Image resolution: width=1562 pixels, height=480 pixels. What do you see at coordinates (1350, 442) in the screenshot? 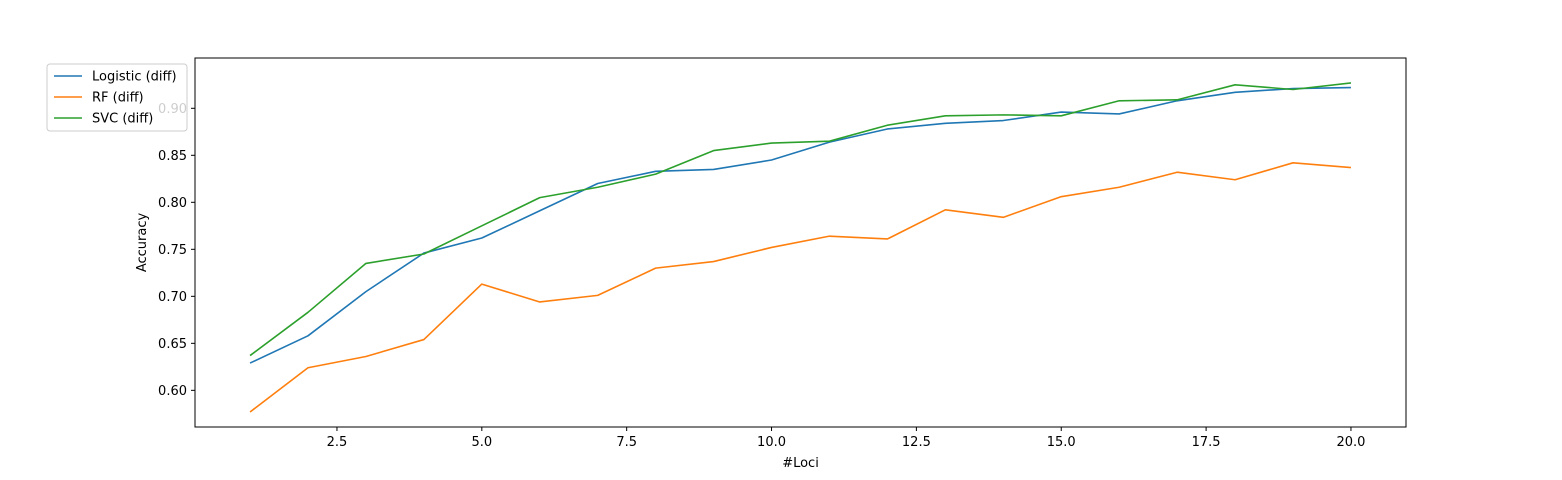
I see `x-tick-label: 20.0` at bounding box center [1350, 442].